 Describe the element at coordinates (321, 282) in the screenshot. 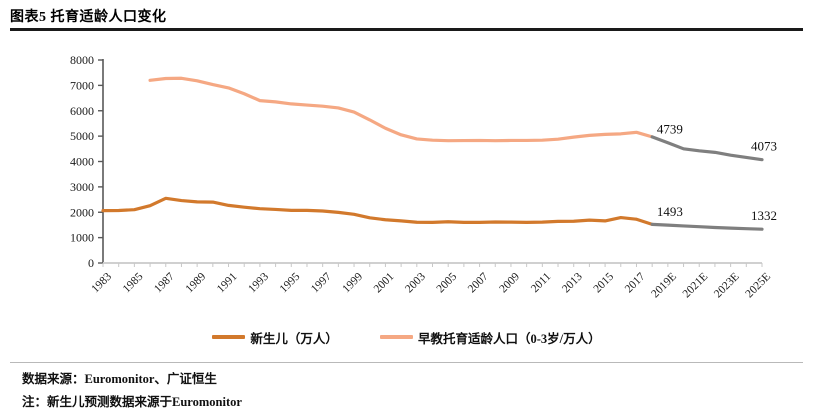

I see `svg-text: 1997` at that location.